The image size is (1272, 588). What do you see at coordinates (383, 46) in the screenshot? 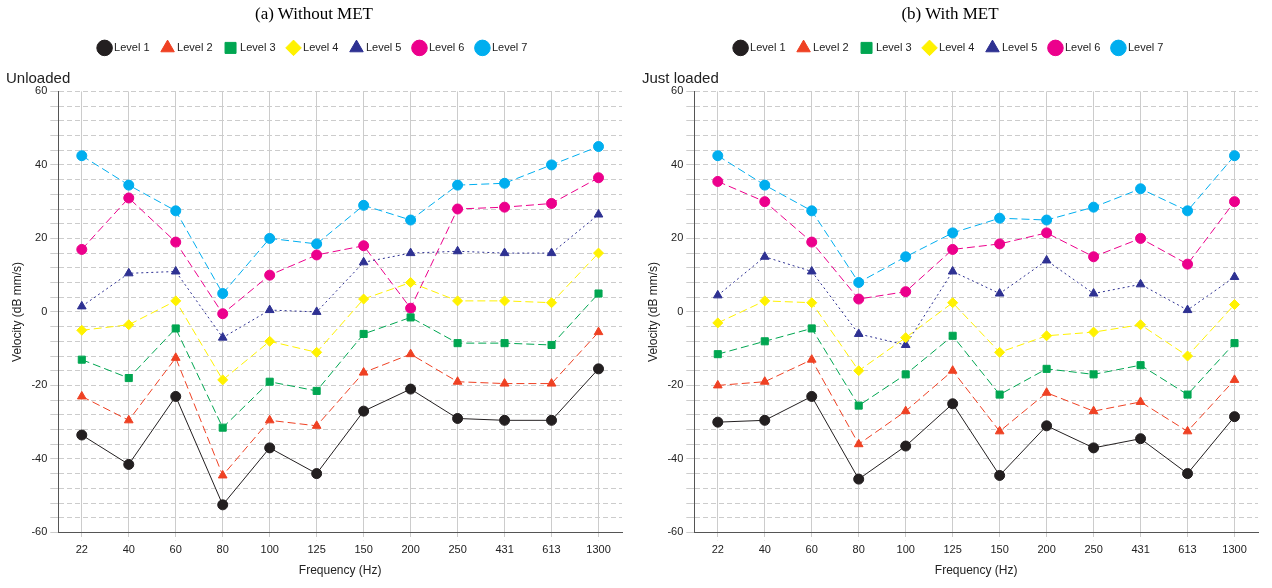
I see `legend-label: Level 5` at bounding box center [383, 46].